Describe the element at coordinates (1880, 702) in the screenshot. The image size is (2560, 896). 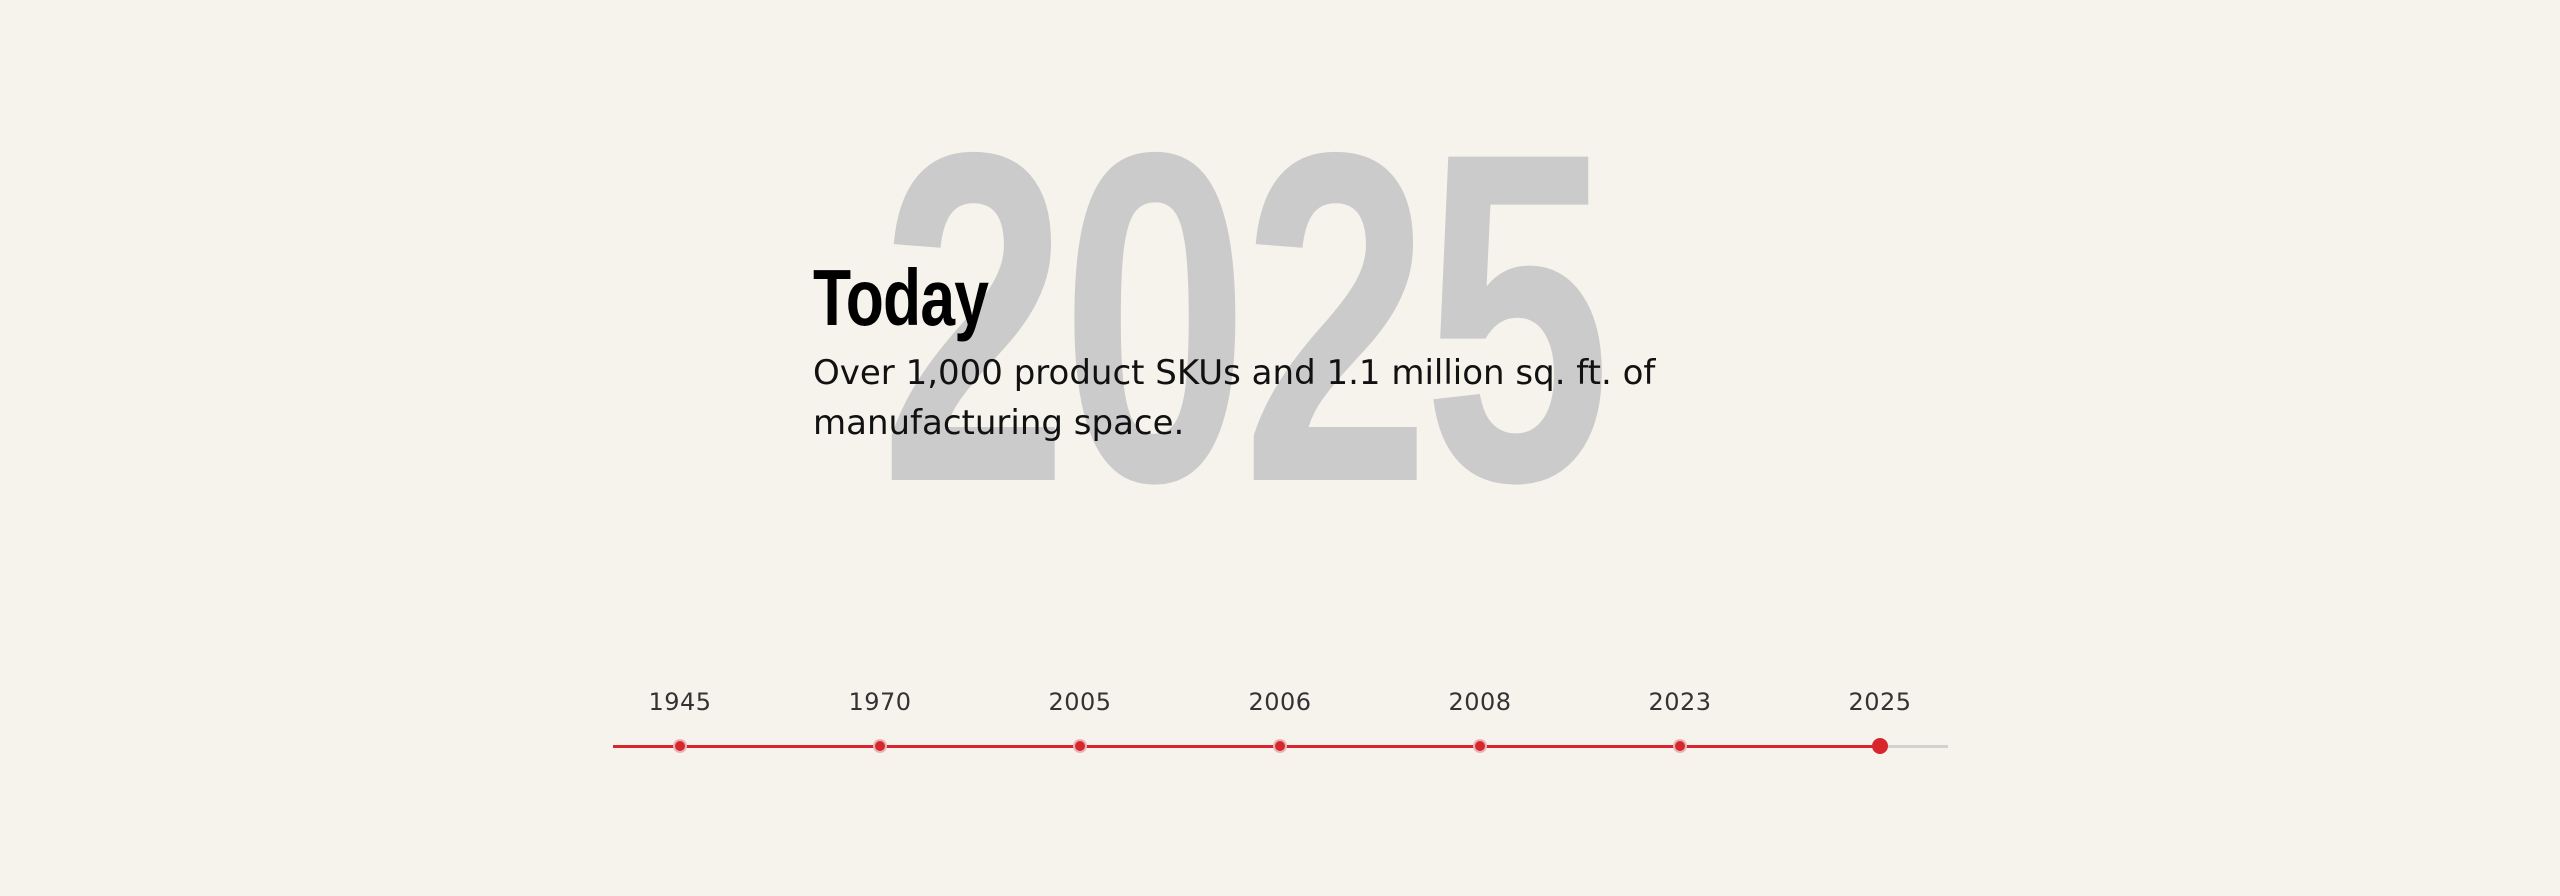
I see `timeline-year-label: 2025` at that location.